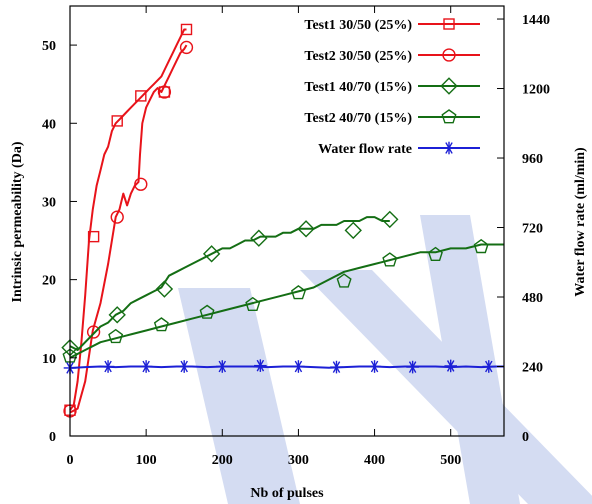 Image resolution: width=592 pixels, height=504 pixels. I want to click on legend-label: Water flow rate, so click(365, 149).